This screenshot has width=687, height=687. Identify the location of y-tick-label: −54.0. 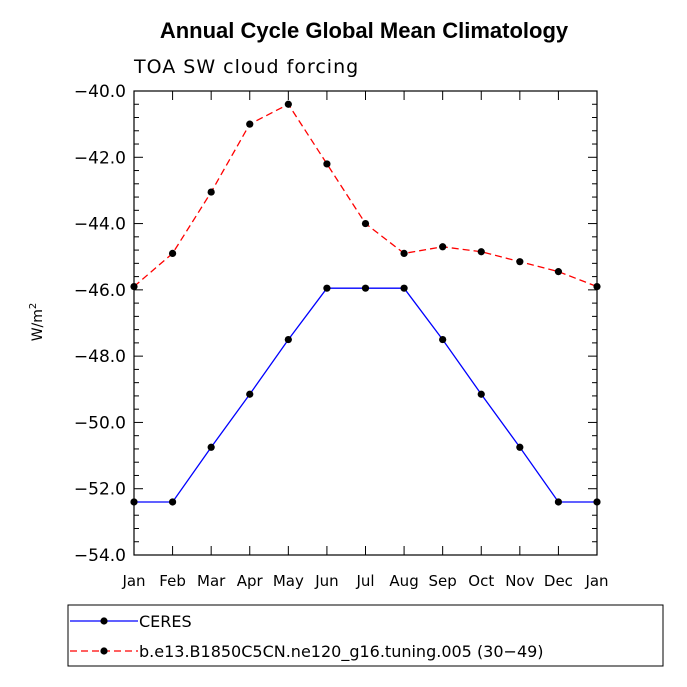
(100, 556).